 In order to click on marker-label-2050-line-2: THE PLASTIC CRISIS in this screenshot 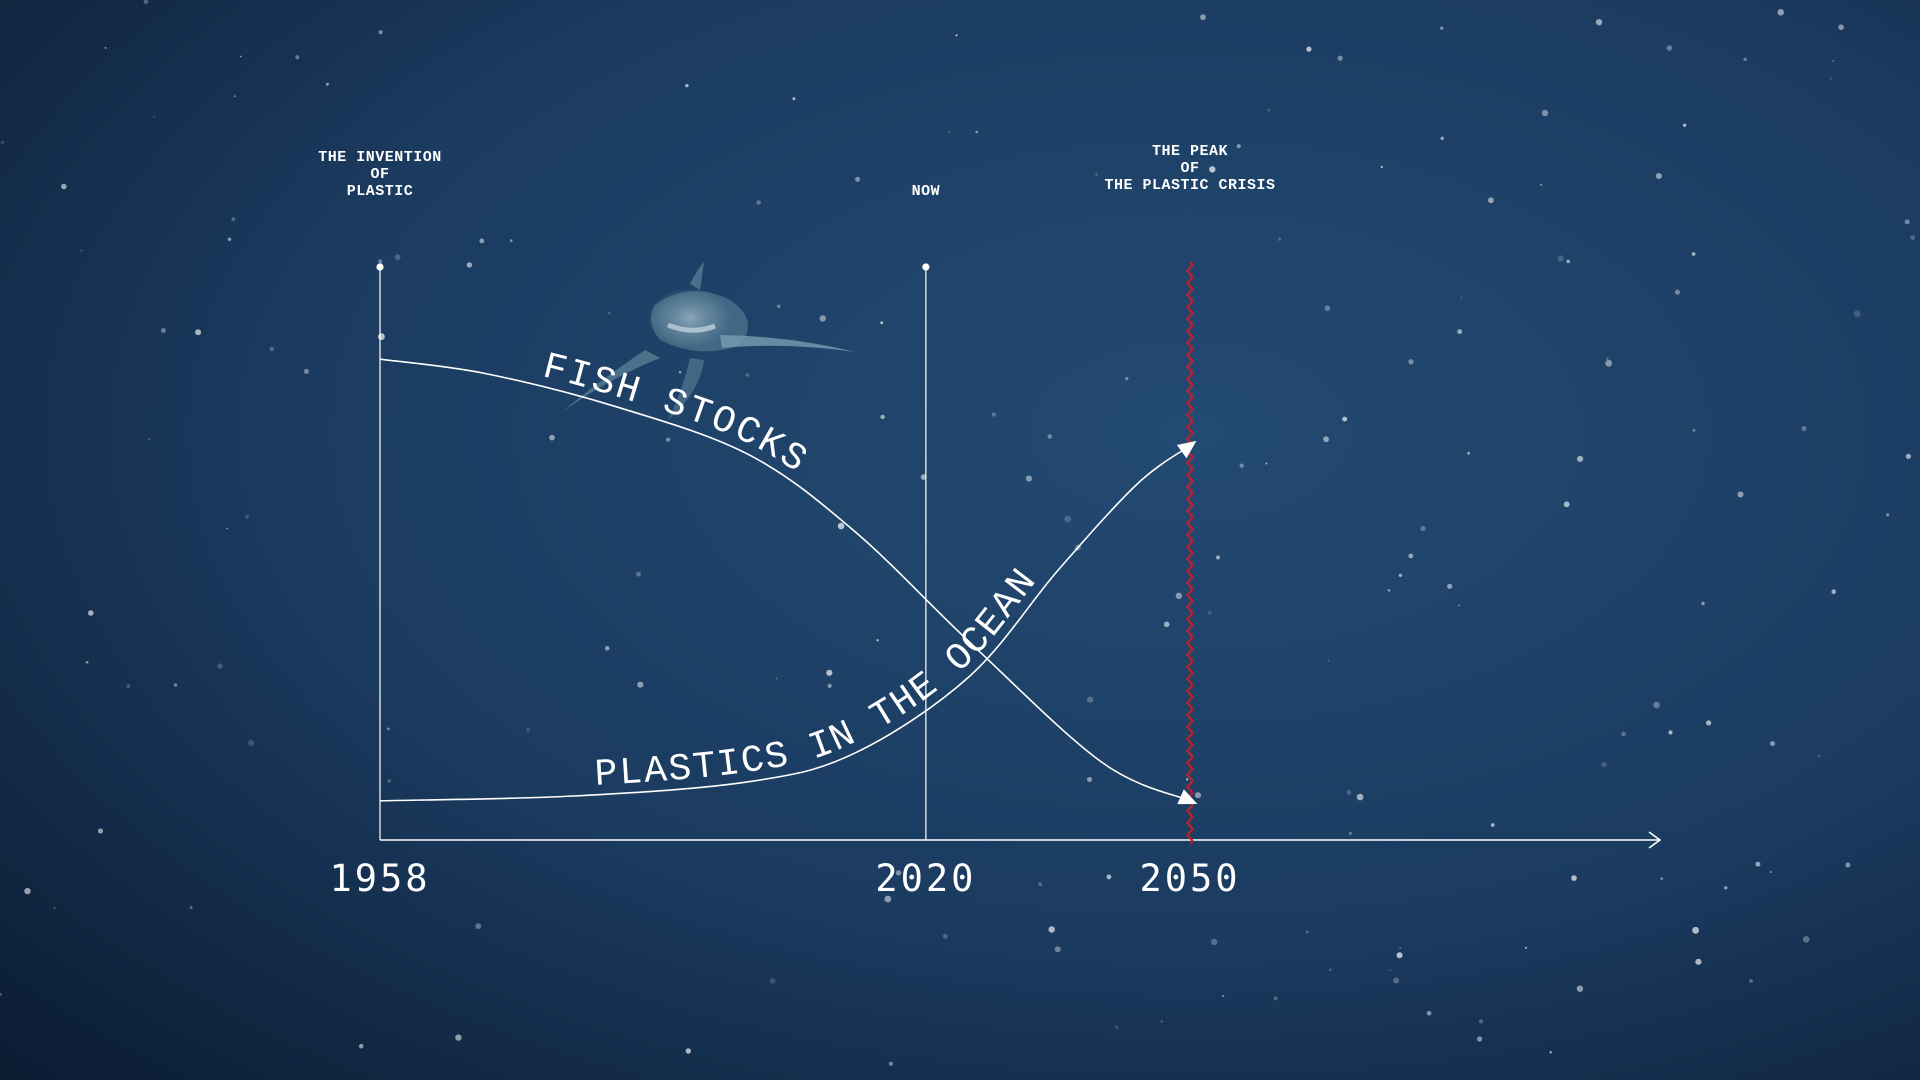, I will do `click(1189, 185)`.